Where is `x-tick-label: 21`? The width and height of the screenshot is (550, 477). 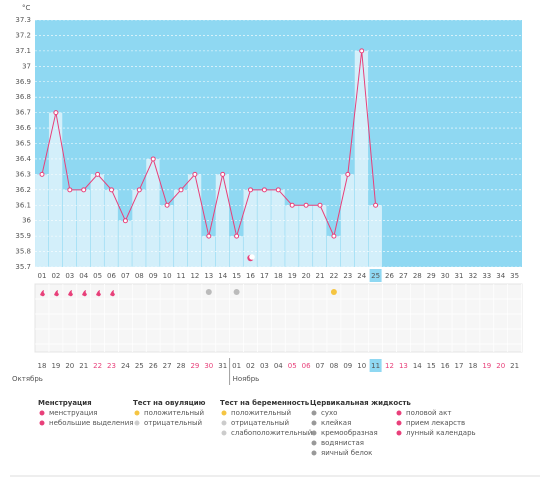
x-tick-label: 21 is located at coordinates (320, 276).